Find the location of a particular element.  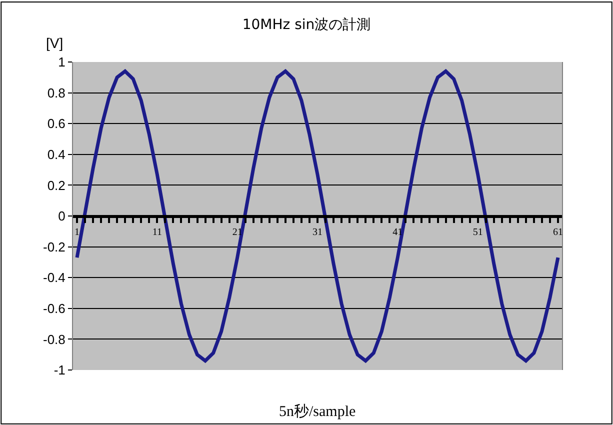

y-tick-label: -1 is located at coordinates (60, 370).